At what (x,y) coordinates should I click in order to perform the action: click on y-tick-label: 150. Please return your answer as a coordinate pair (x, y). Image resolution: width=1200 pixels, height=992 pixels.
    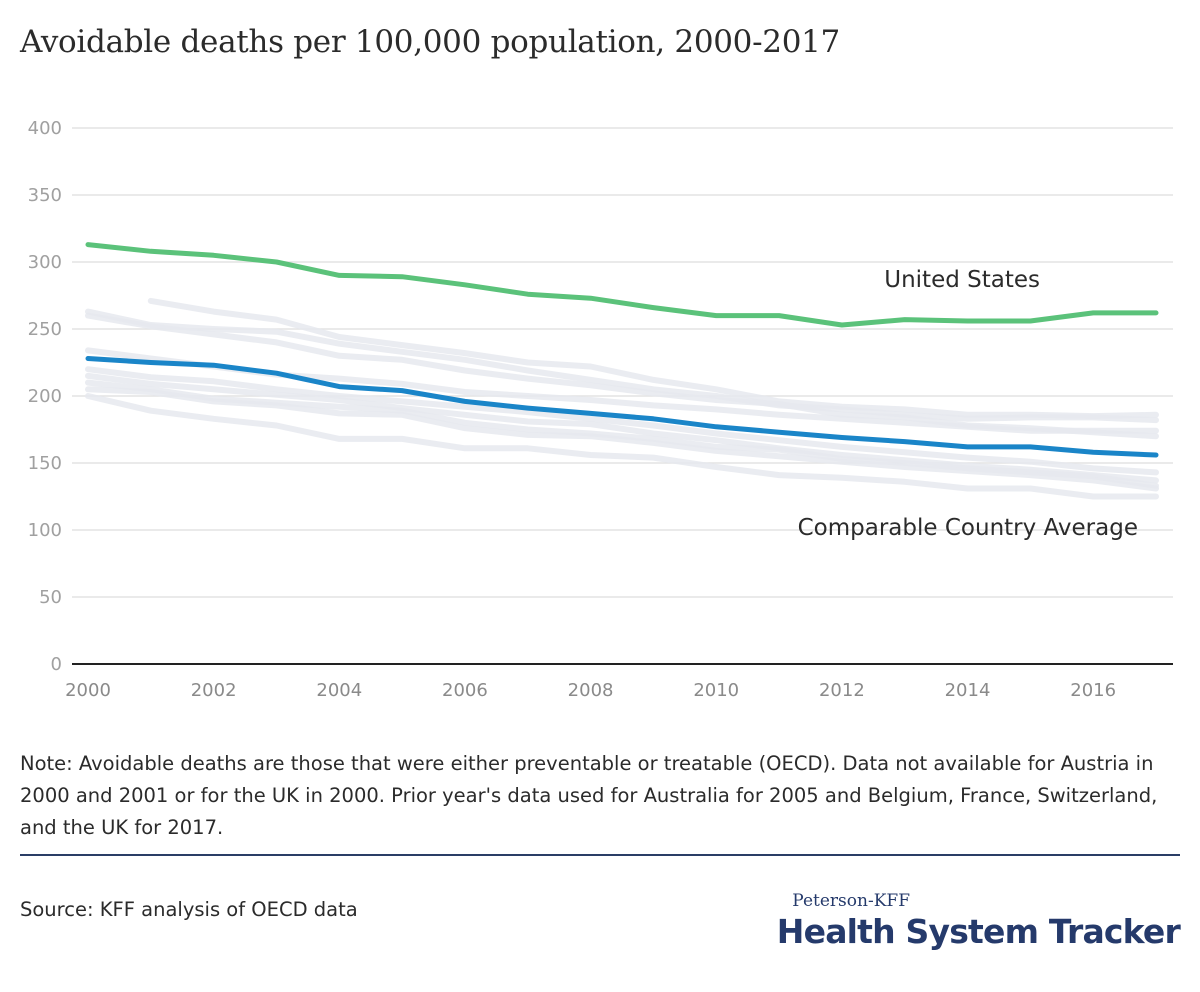
    Looking at the image, I should click on (45, 463).